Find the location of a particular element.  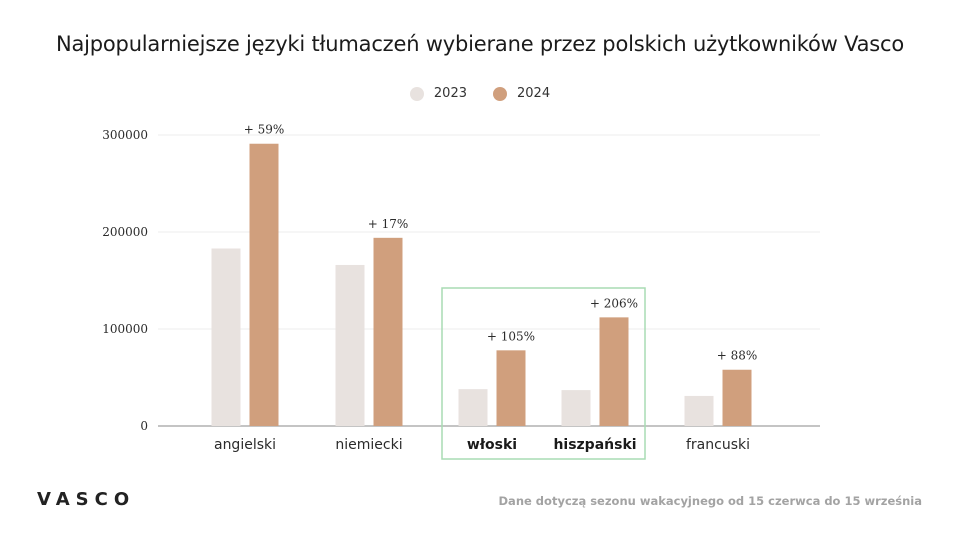

x-tick-label: hiszpański is located at coordinates (594, 445).